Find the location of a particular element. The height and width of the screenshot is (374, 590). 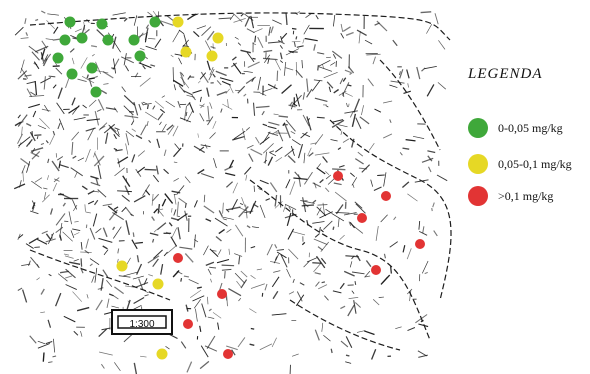

red-dot-icon is located at coordinates (478, 196).